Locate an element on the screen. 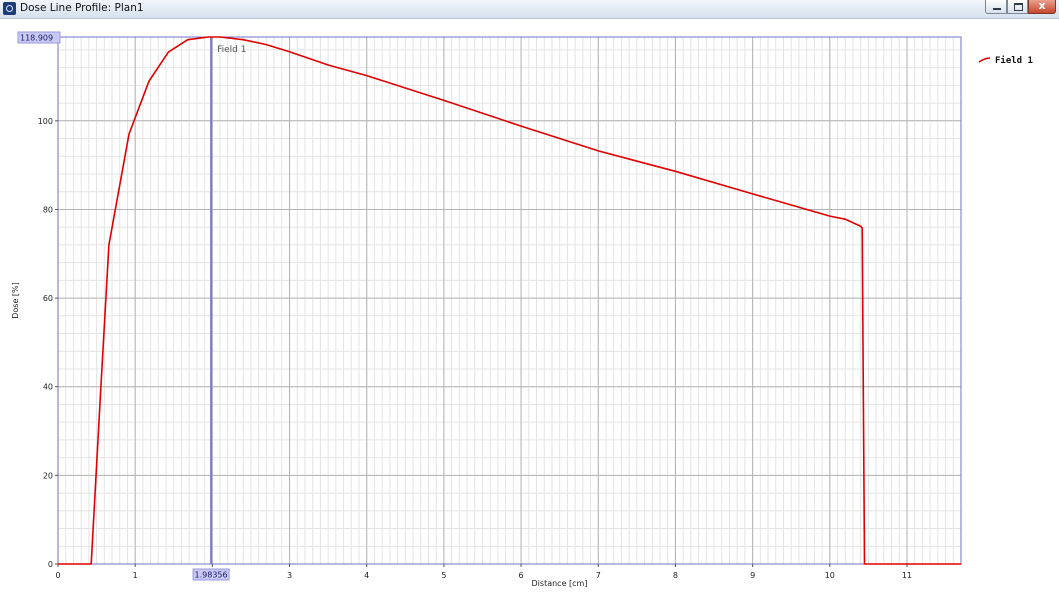  x-axis-label: Distance [cm] is located at coordinates (560, 583).